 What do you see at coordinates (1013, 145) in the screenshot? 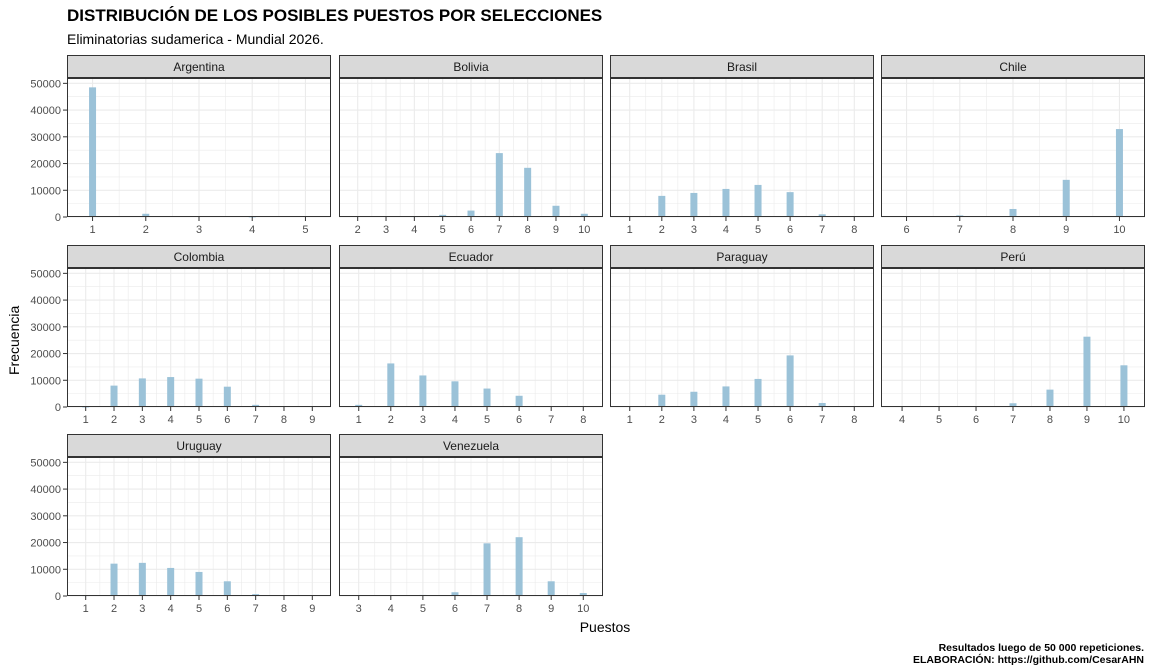
I see `facet-chile: Chile 6 7 8 9 10` at bounding box center [1013, 145].